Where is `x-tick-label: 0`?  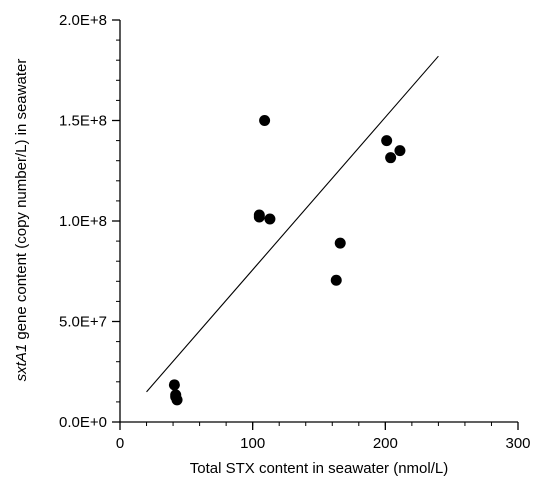
x-tick-label: 0 is located at coordinates (120, 443).